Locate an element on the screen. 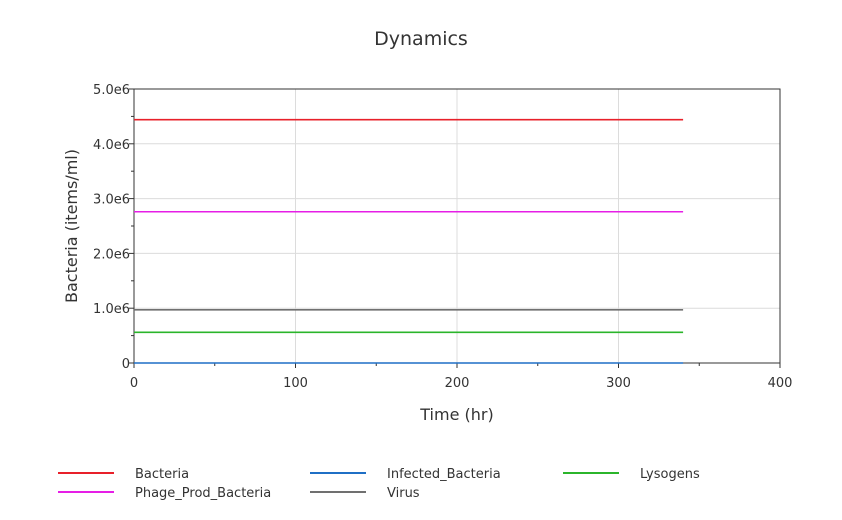 Image resolution: width=842 pixels, height=520 pixels. y-tick-label: 3.0e6 is located at coordinates (111, 200).